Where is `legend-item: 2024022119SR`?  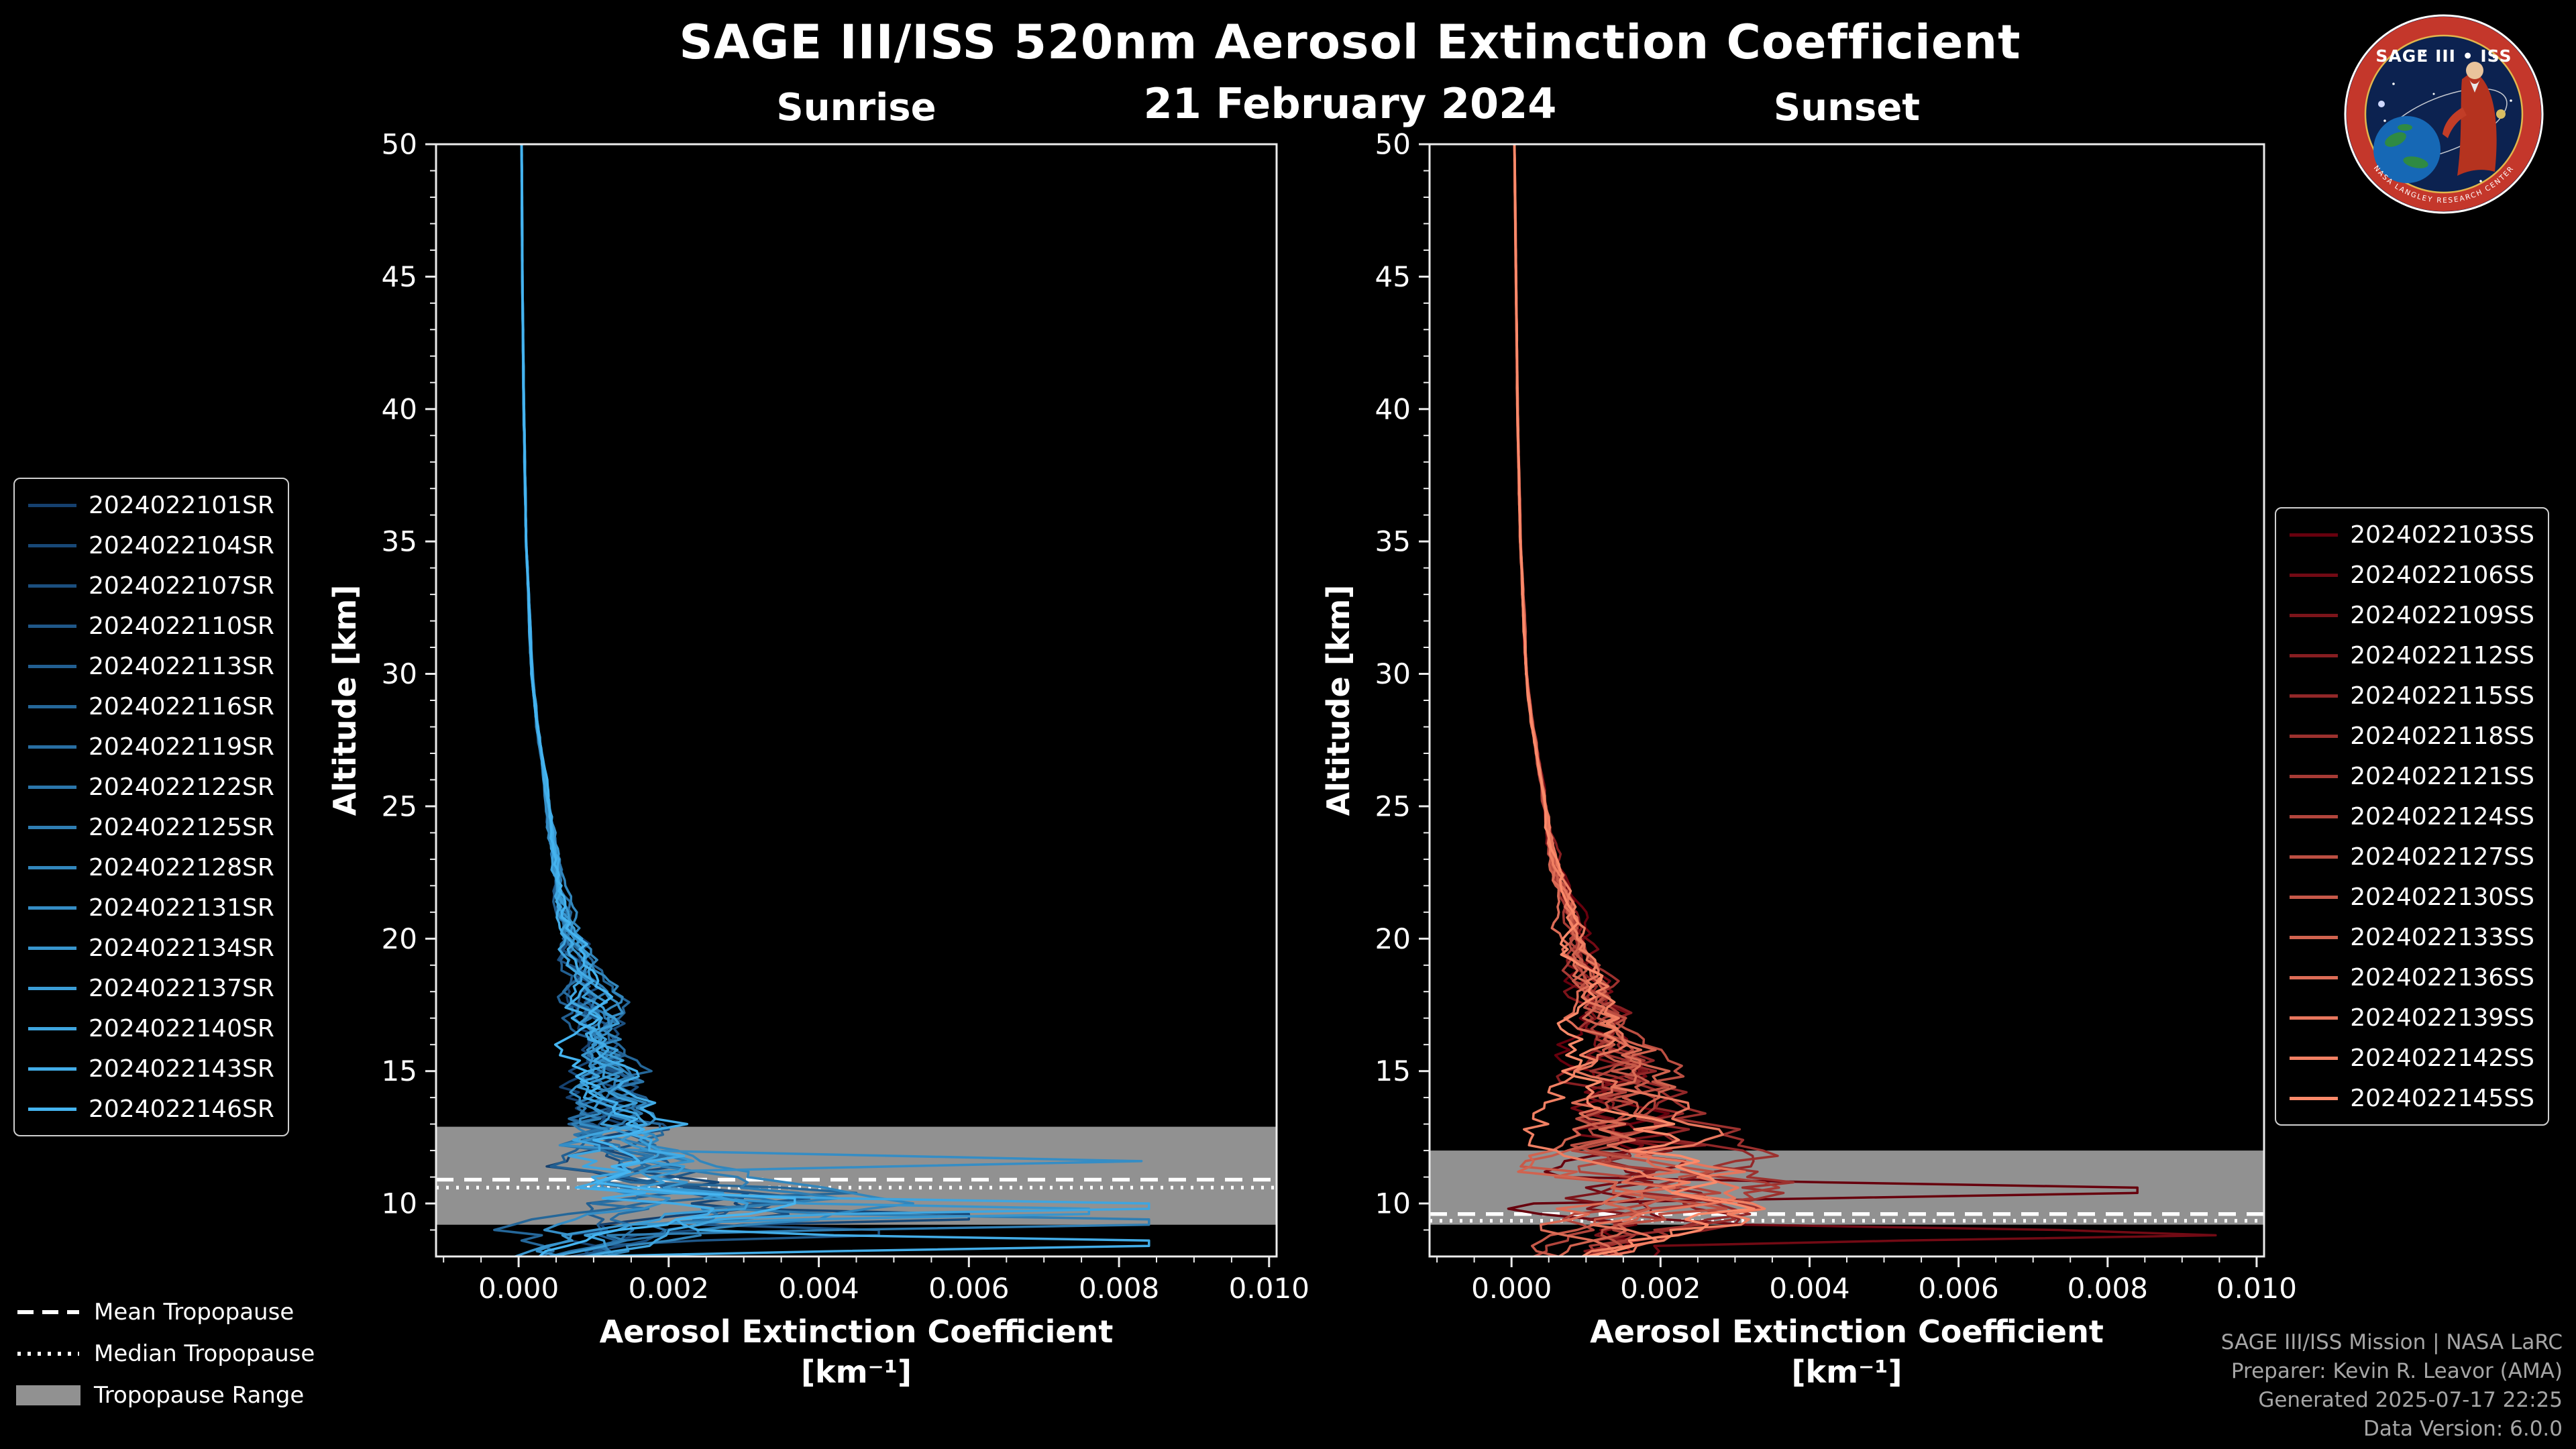
legend-item: 2024022119SR is located at coordinates (151, 746).